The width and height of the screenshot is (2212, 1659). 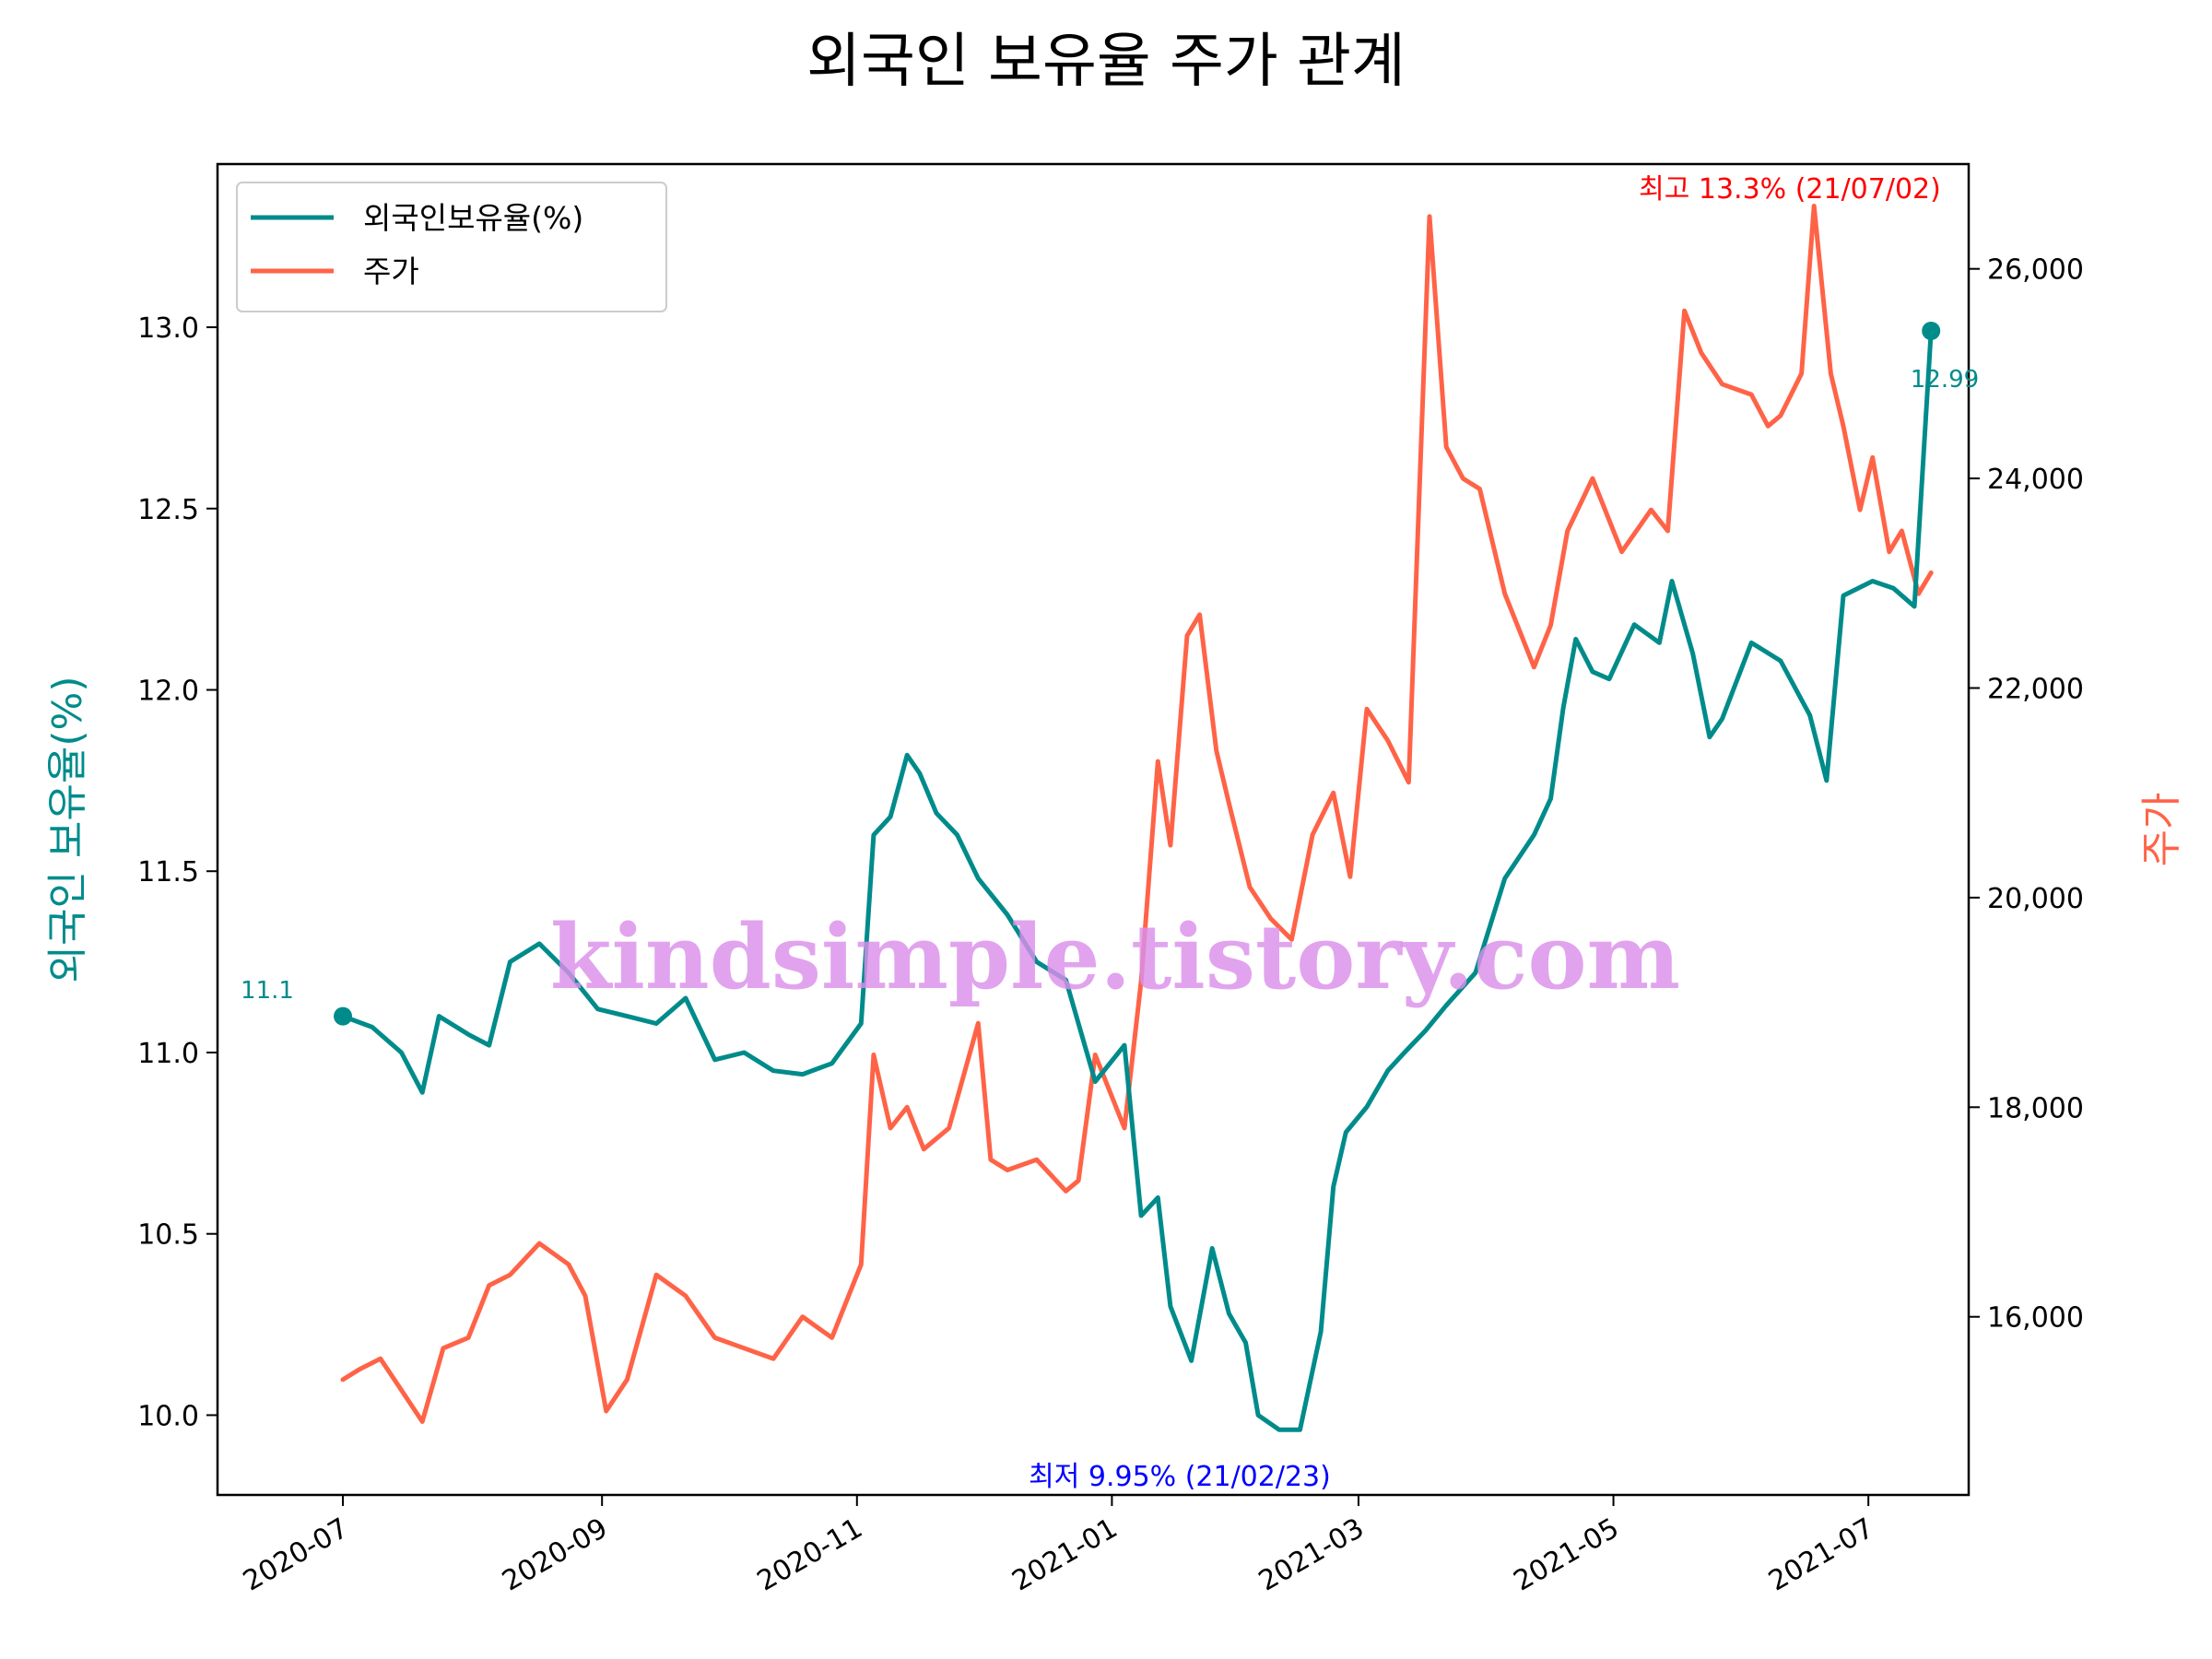 I want to click on y-left-tick-label: 11.0, so click(x=168, y=1054).